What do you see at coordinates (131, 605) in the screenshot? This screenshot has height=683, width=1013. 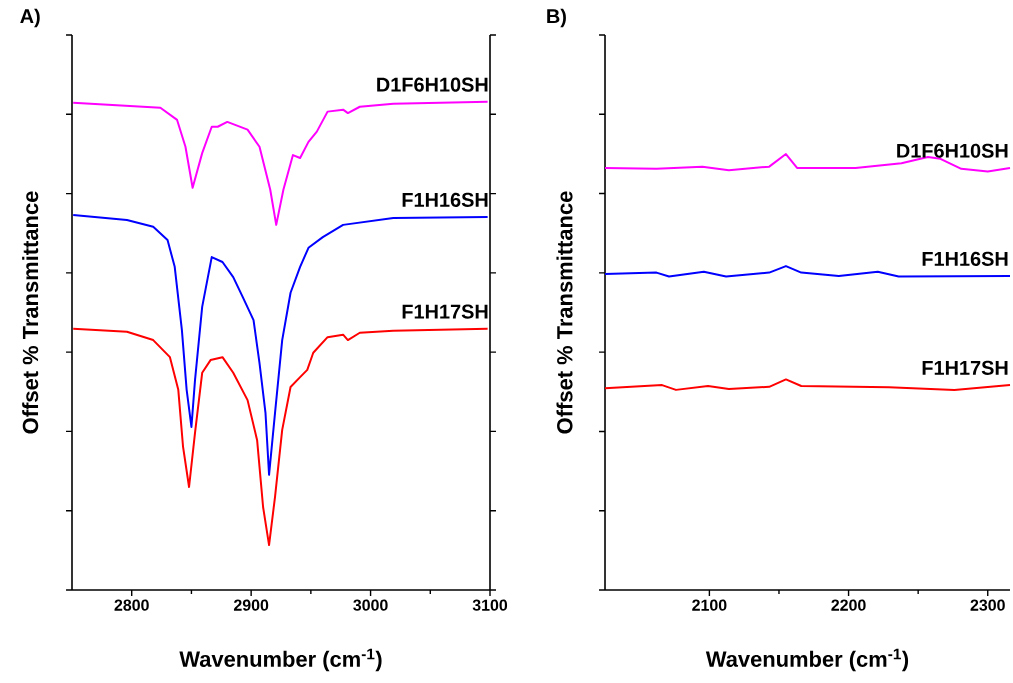 I see `x-tick-label: 2800` at bounding box center [131, 605].